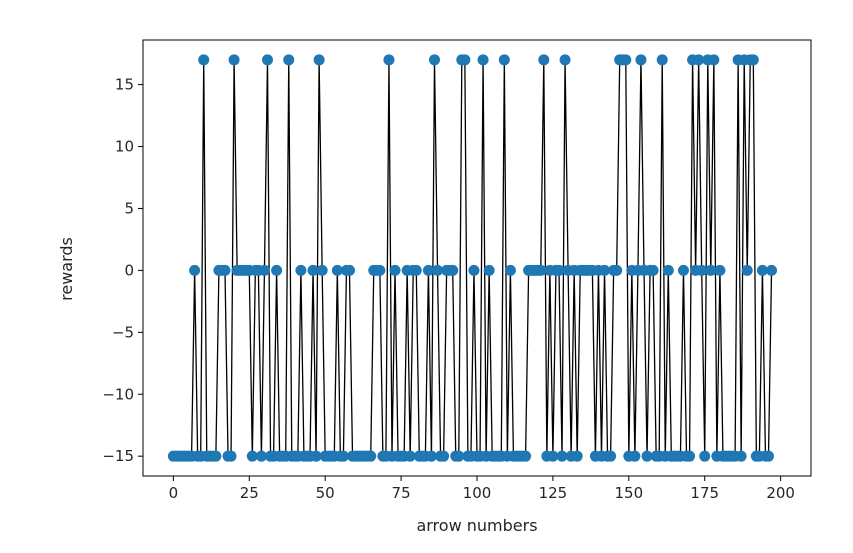  I want to click on y-tick-label: −15, so click(118, 456).